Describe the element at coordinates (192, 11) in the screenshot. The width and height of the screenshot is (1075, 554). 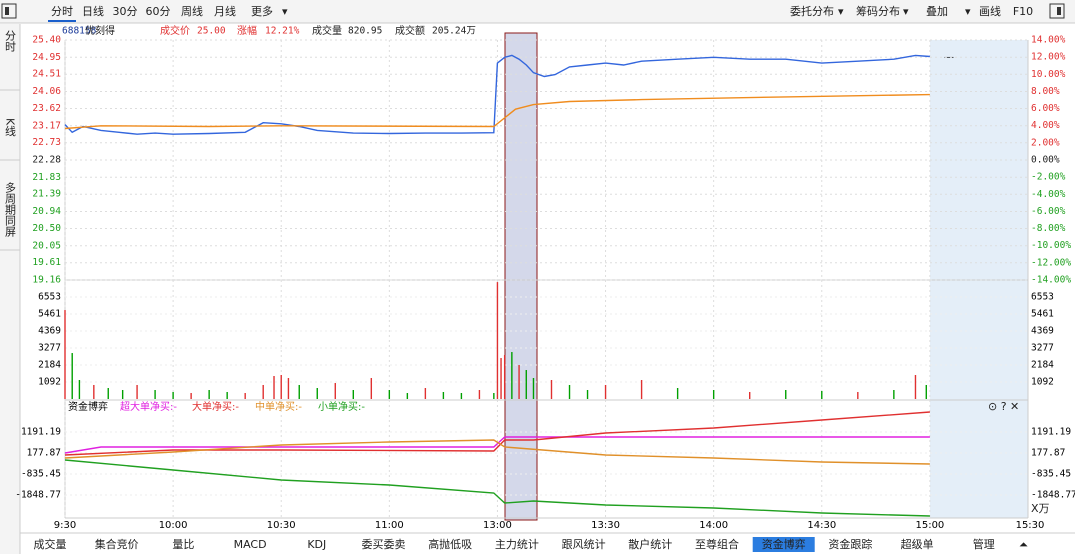
I see `toolbar-tab: 周线` at that location.